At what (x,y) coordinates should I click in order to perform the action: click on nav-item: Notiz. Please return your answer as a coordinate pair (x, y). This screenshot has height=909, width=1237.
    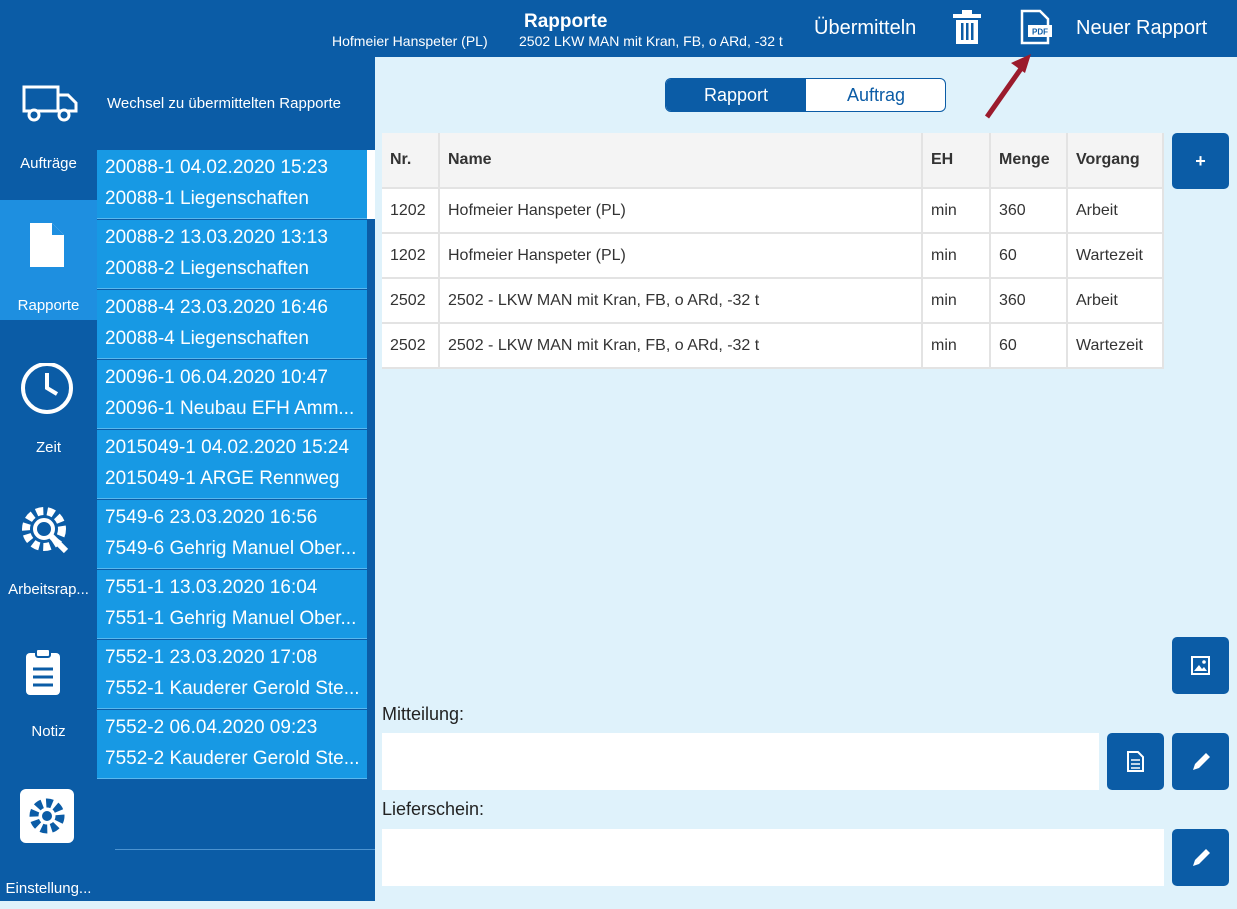
    Looking at the image, I should click on (48, 696).